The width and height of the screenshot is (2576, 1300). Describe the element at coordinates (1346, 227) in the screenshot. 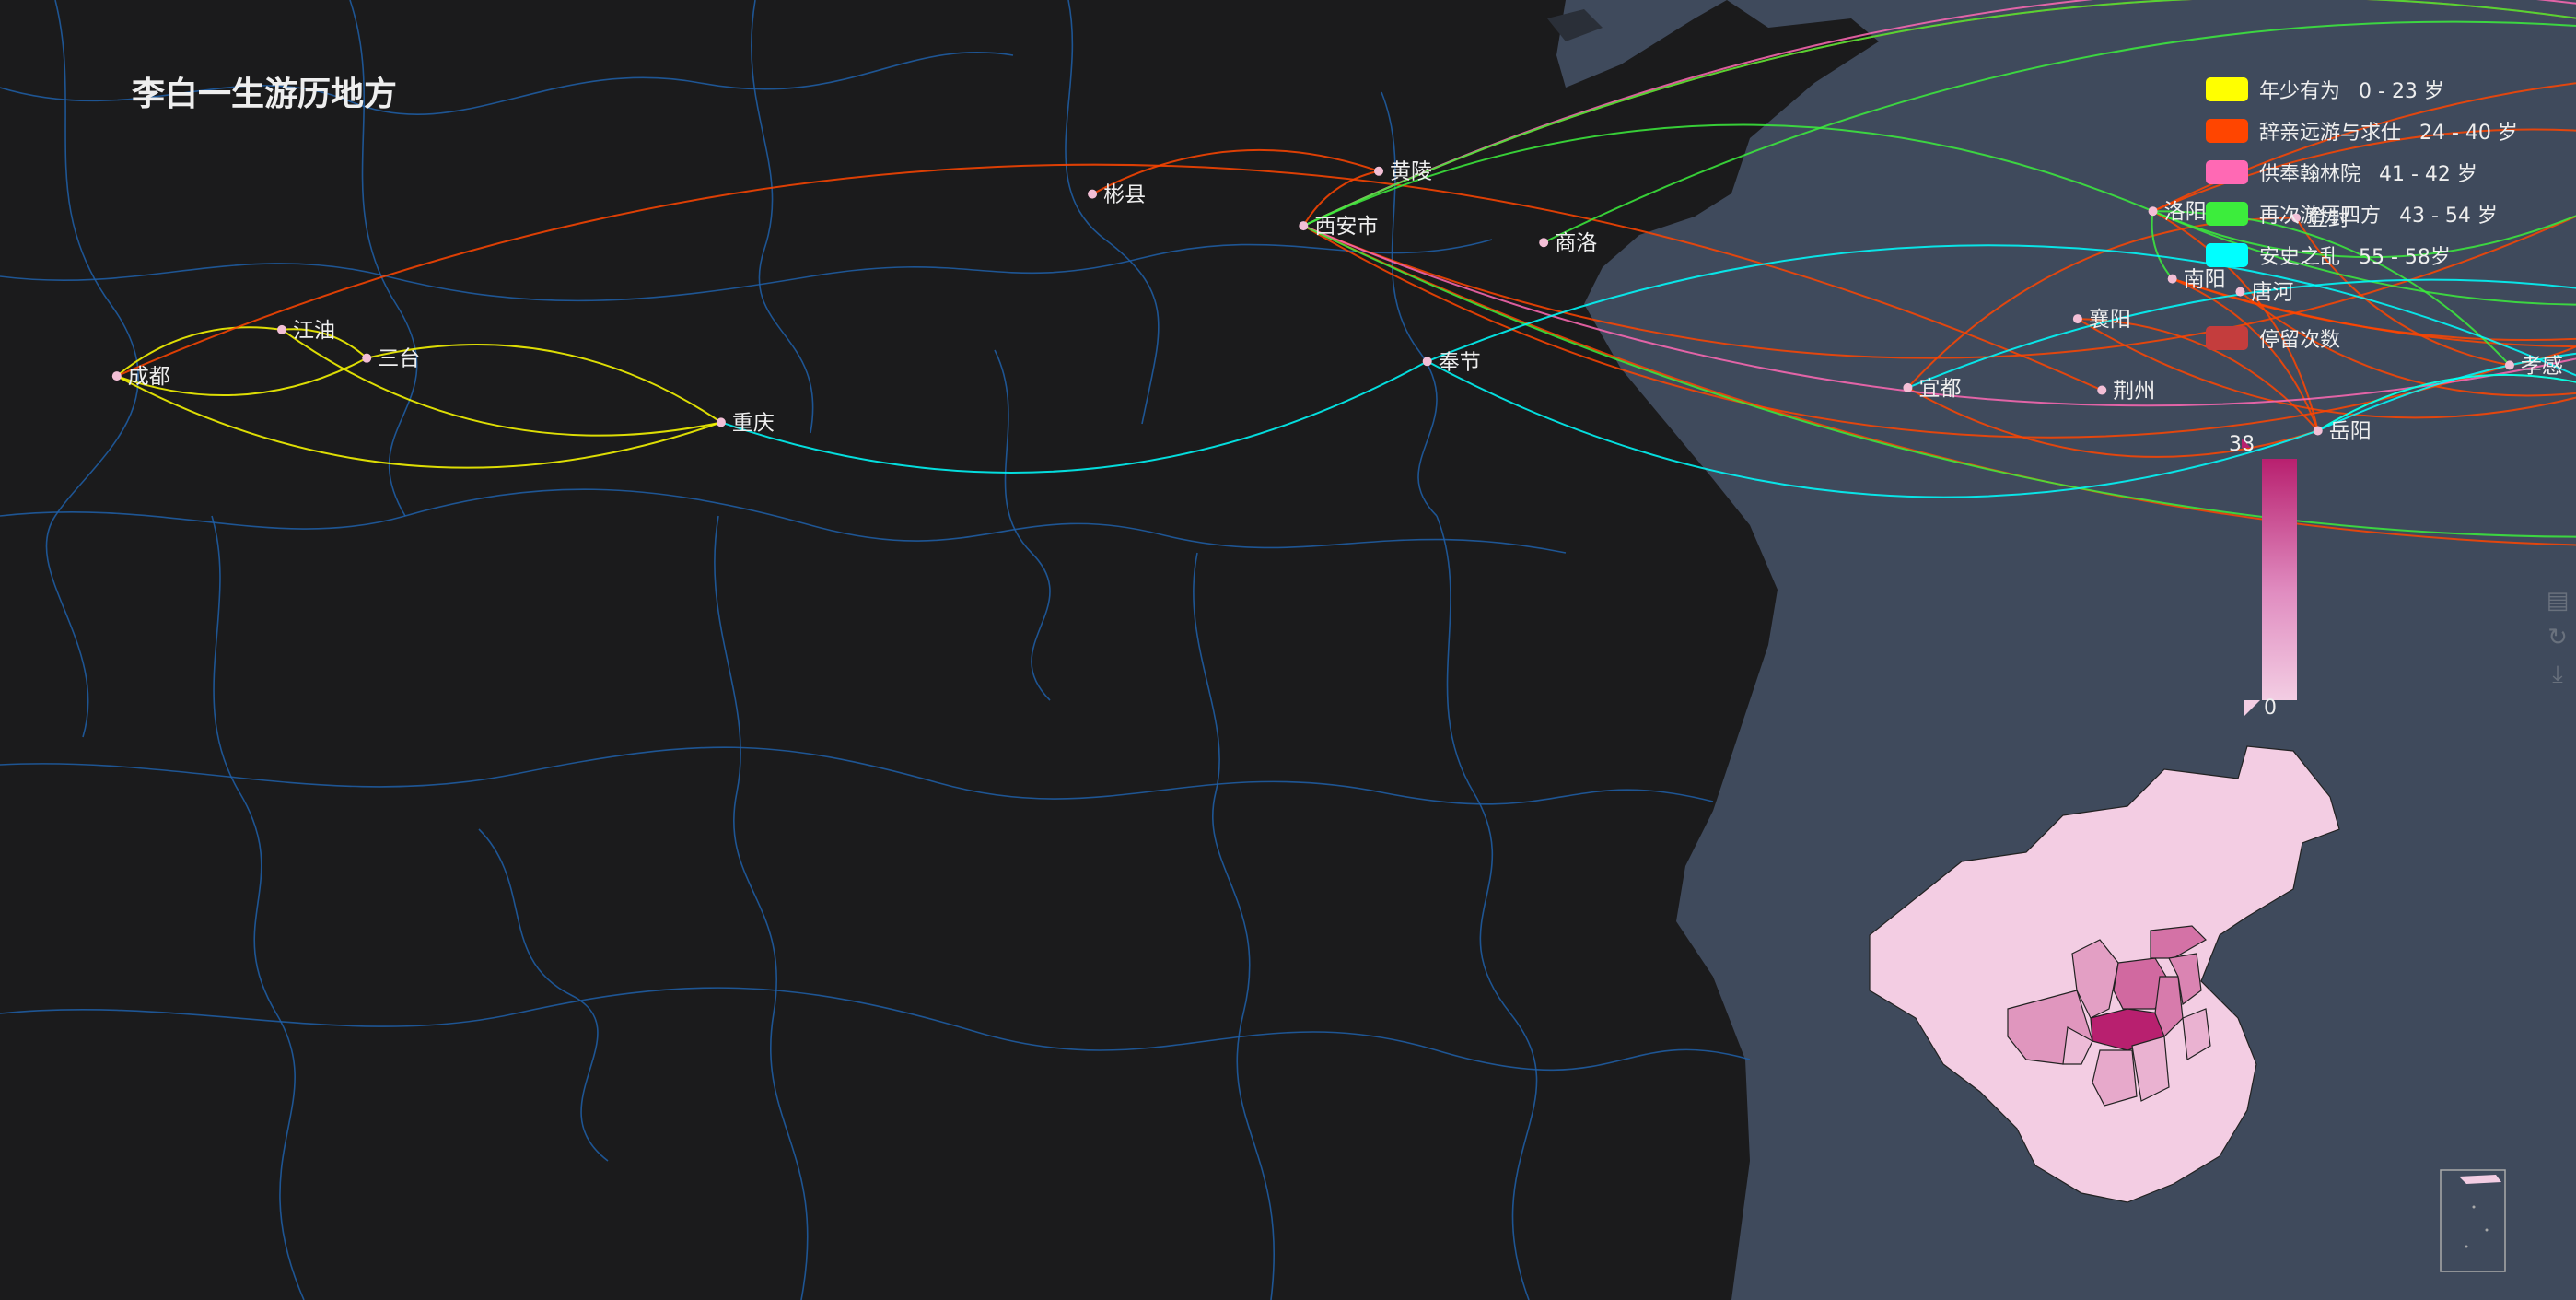

I see `city-label: 西安市` at that location.